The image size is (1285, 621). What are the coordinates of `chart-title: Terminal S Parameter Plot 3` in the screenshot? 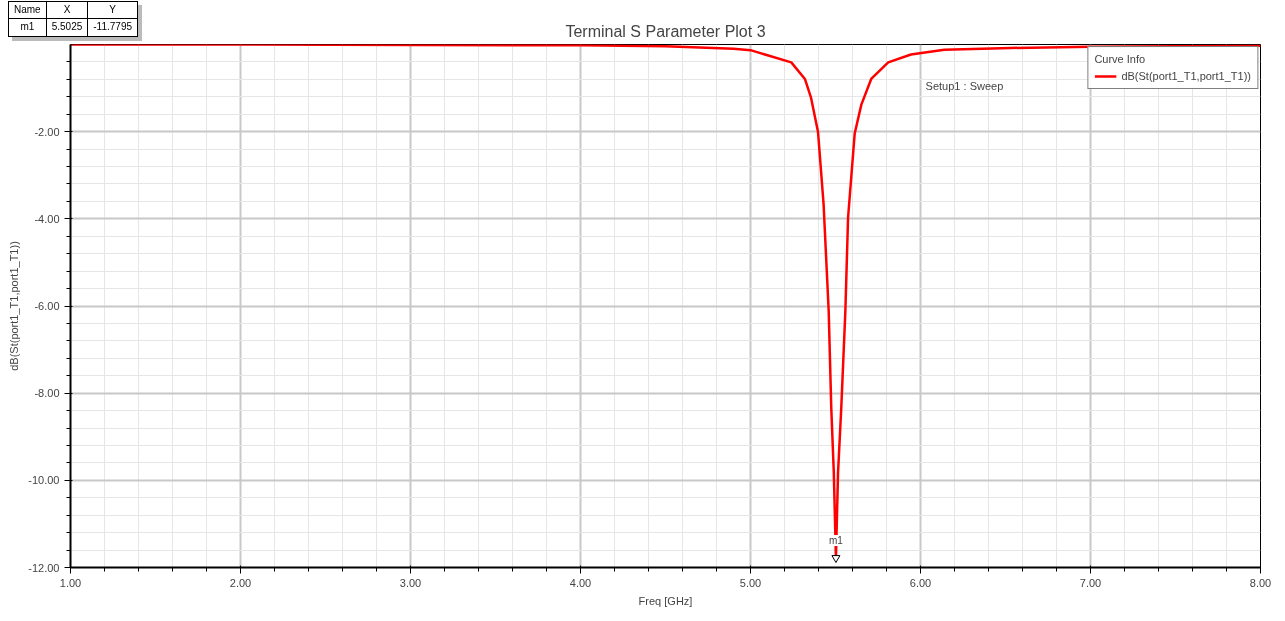 It's located at (665, 31).